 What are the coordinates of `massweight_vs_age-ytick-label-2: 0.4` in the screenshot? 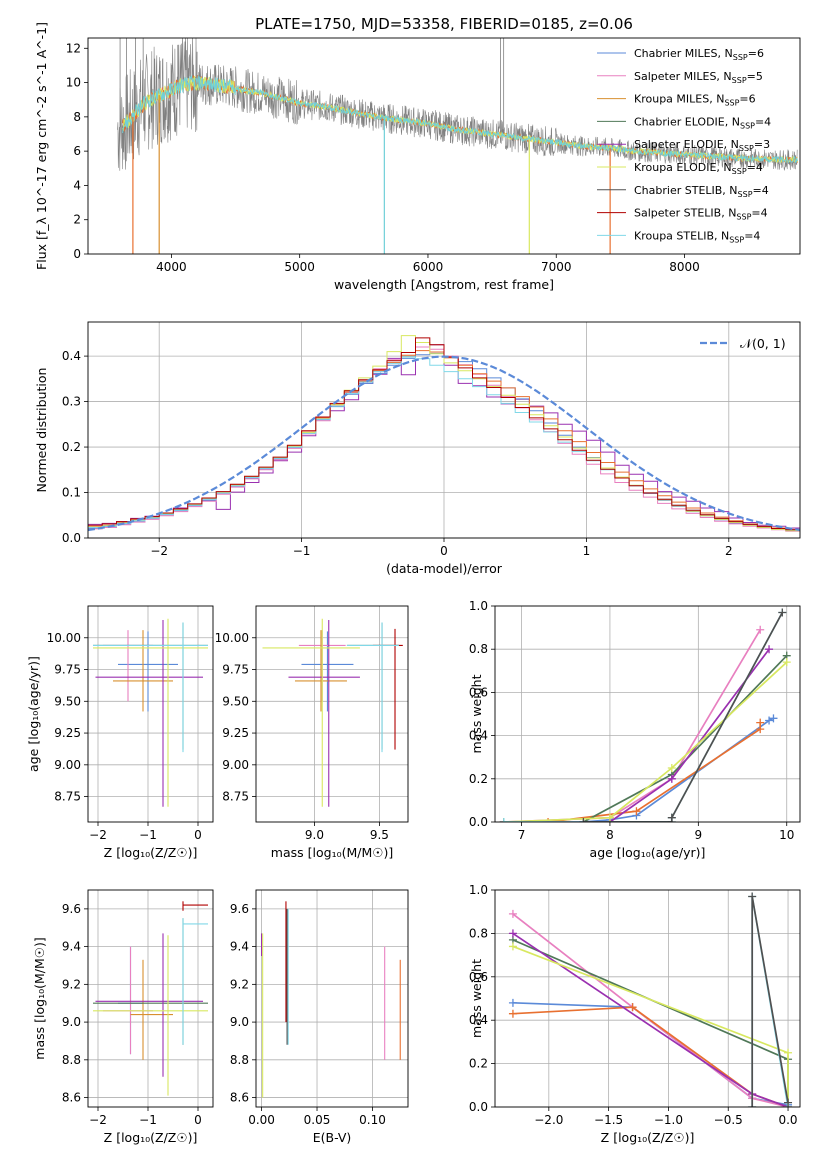 It's located at (478, 736).